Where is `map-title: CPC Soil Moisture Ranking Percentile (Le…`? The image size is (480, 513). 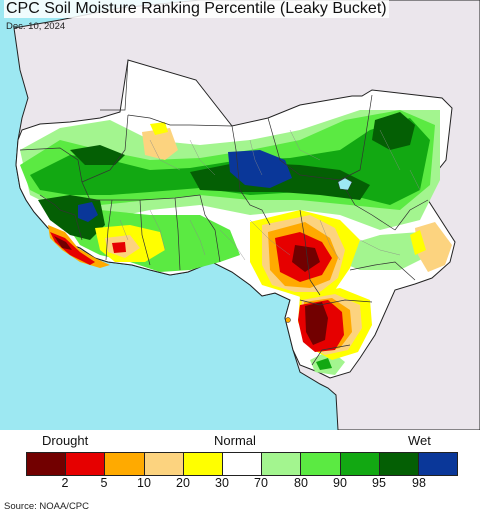 map-title: CPC Soil Moisture Ranking Percentile (Le… is located at coordinates (196, 9).